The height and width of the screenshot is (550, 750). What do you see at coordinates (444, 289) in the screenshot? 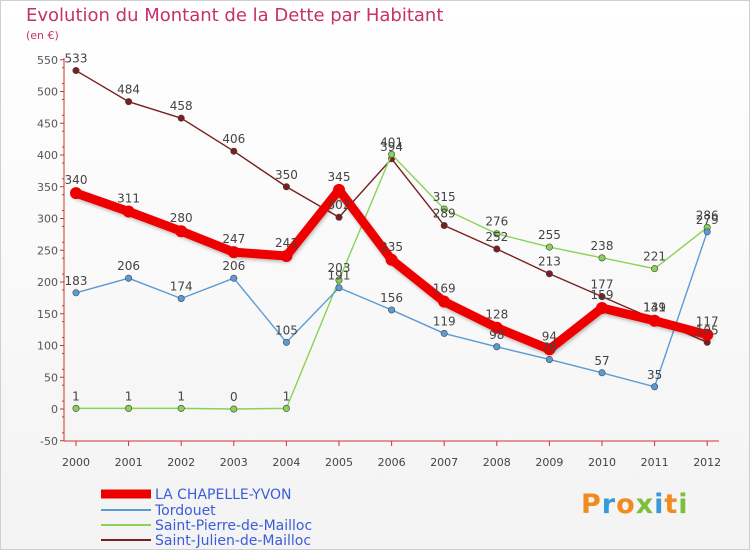
I see `data-label: 169` at bounding box center [444, 289].